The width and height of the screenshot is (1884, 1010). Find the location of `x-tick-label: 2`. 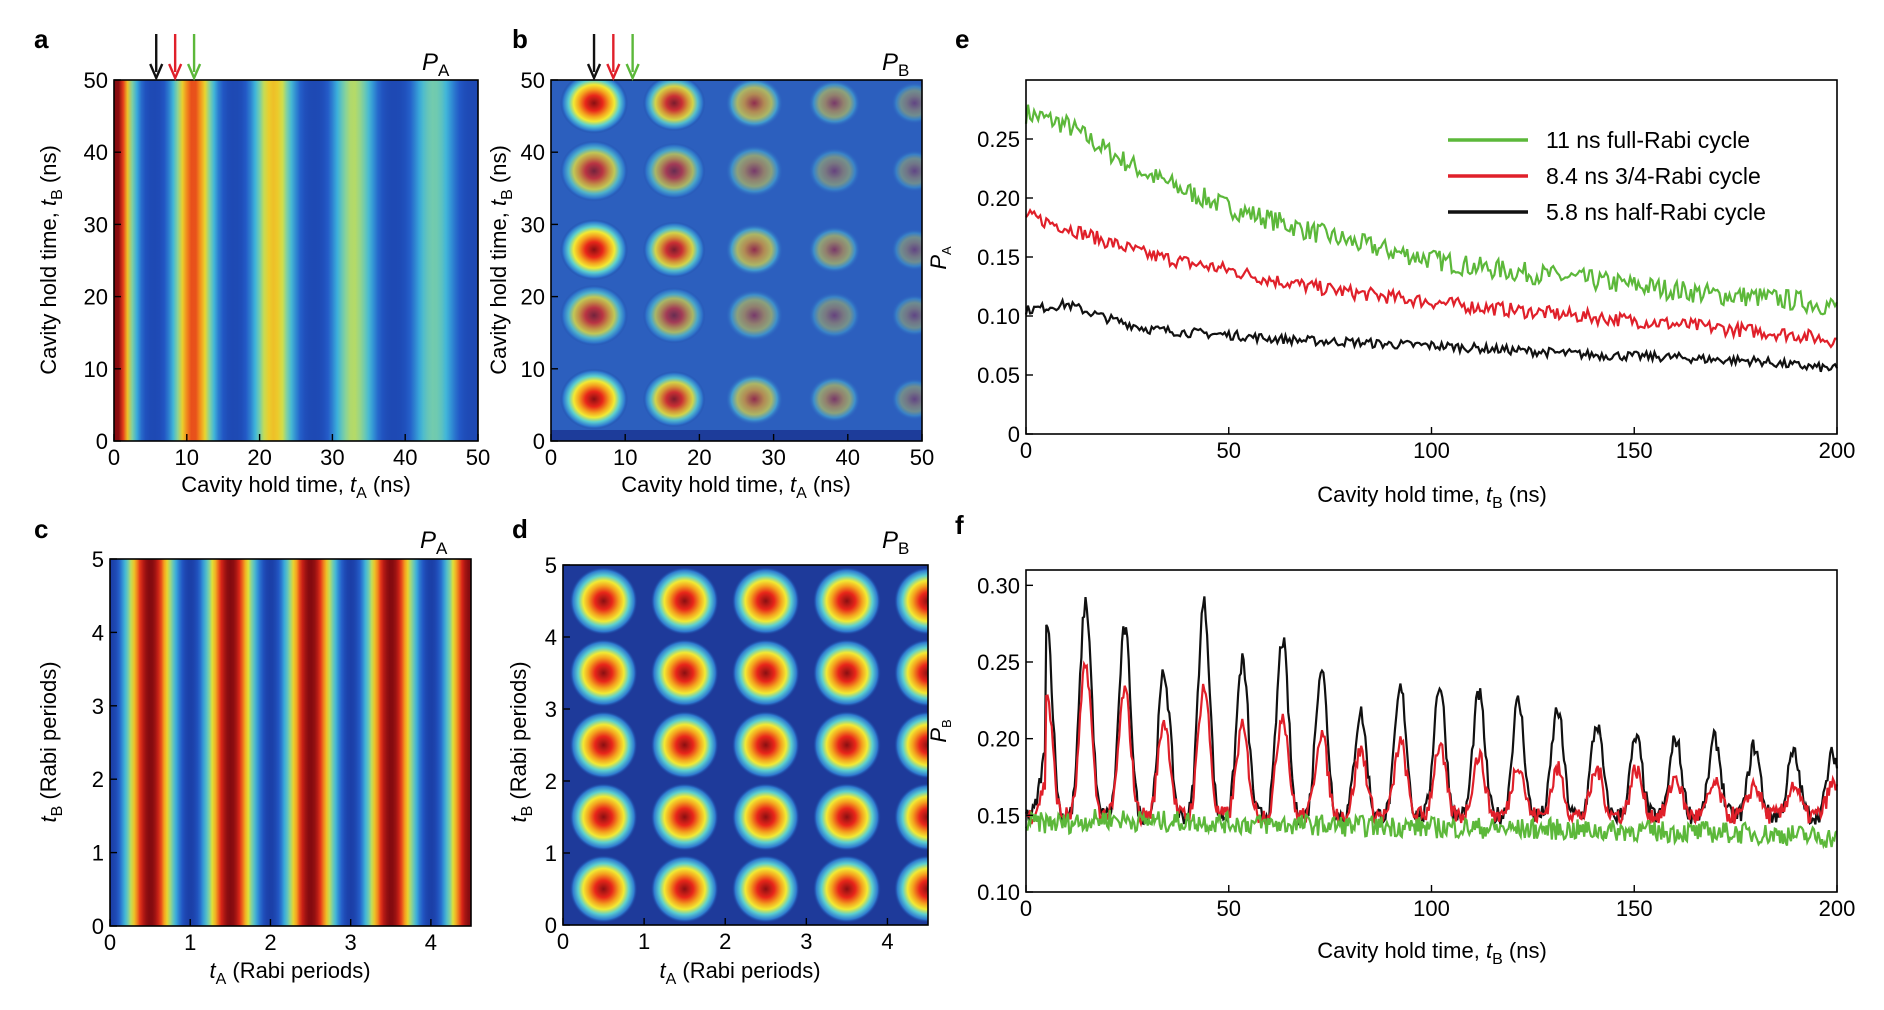

x-tick-label: 2 is located at coordinates (725, 941).